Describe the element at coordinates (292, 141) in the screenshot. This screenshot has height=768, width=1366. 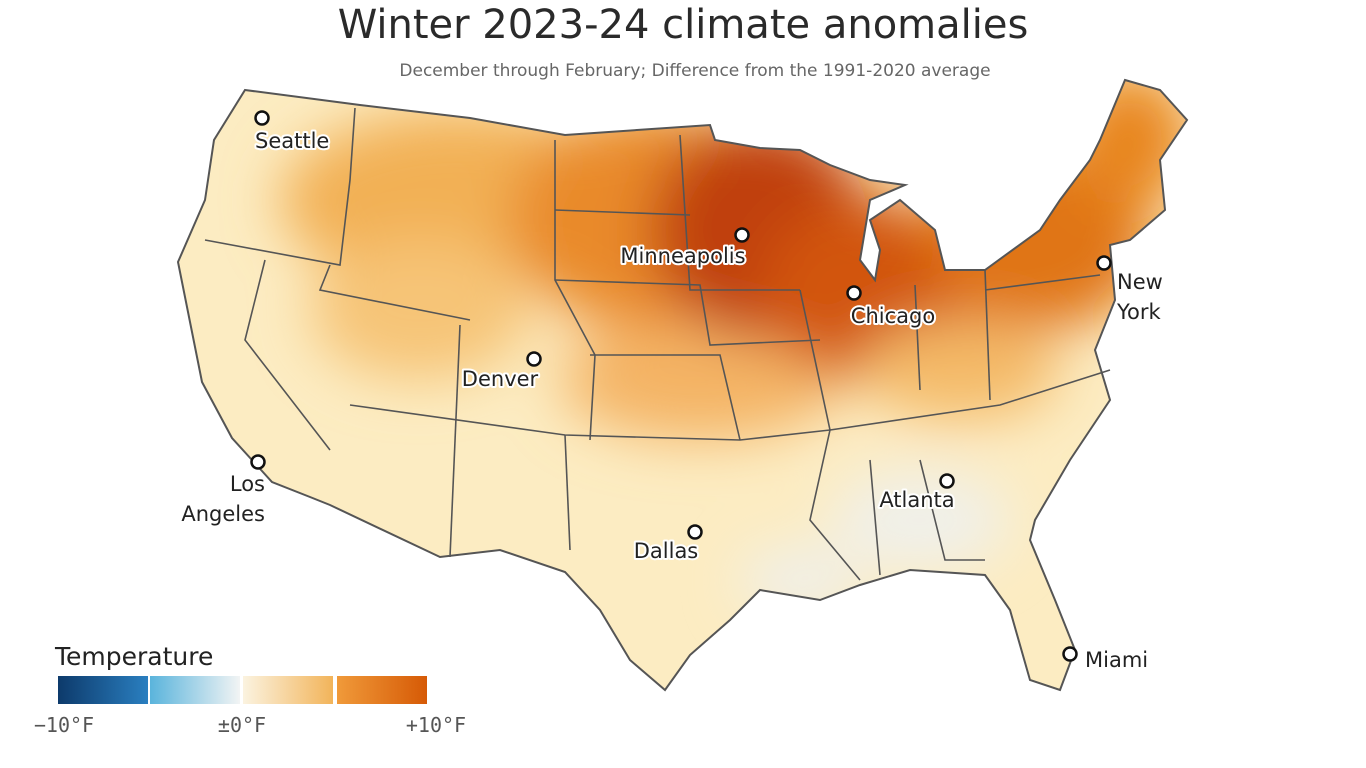
I see `city-label: Seattle` at that location.